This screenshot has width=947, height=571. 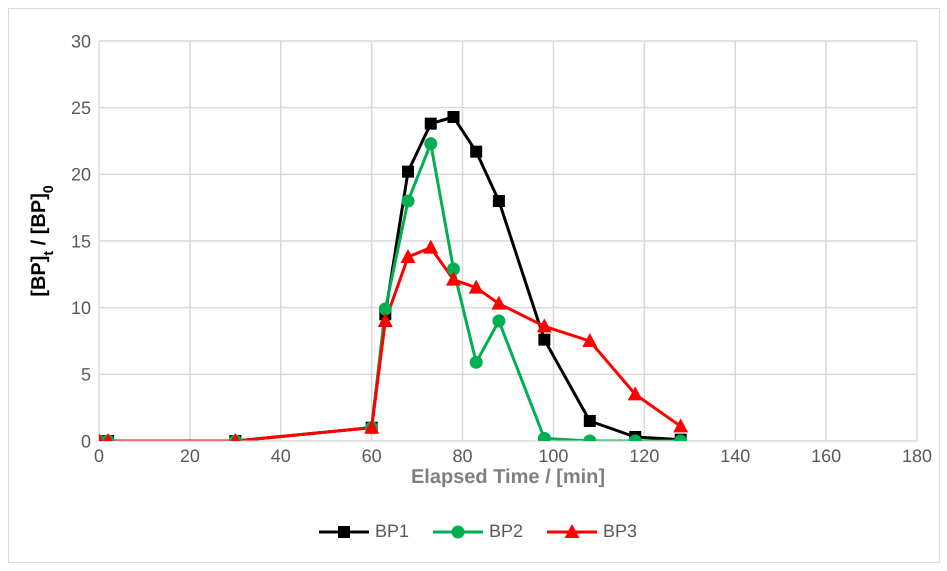 I want to click on y-tick-label: 25, so click(x=80, y=108).